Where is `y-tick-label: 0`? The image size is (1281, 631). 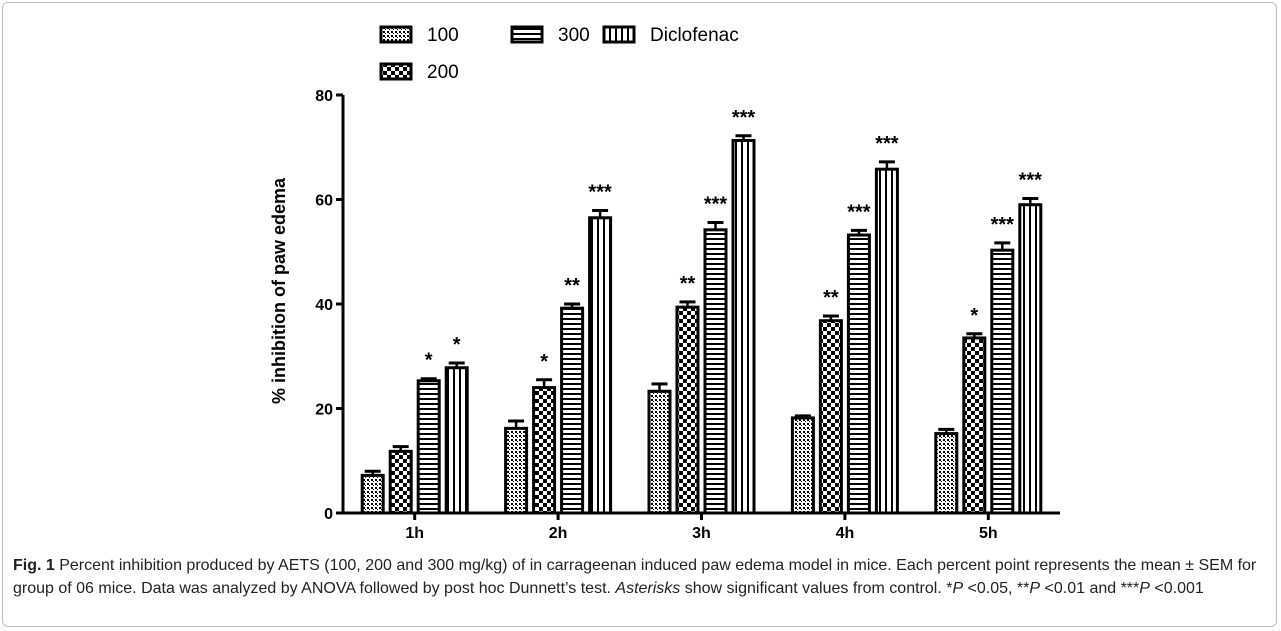 y-tick-label: 0 is located at coordinates (328, 514).